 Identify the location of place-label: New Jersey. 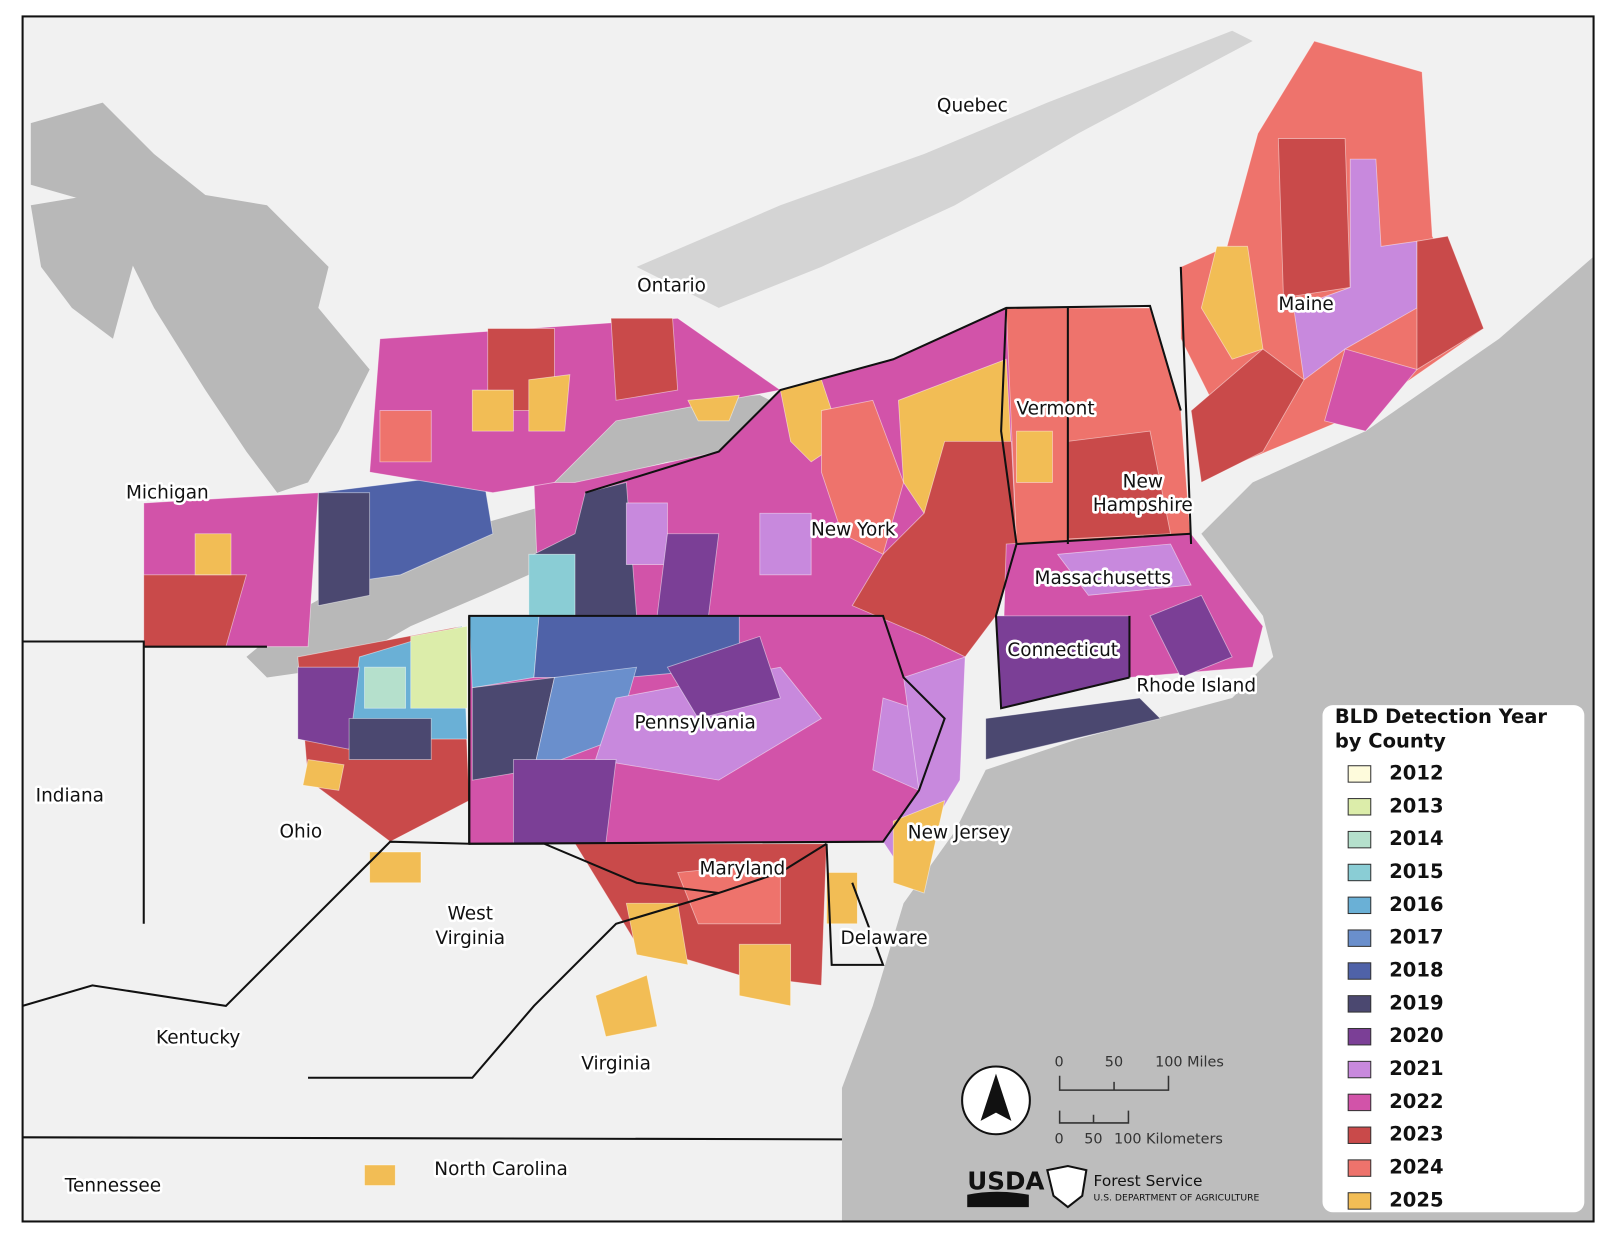
(959, 832).